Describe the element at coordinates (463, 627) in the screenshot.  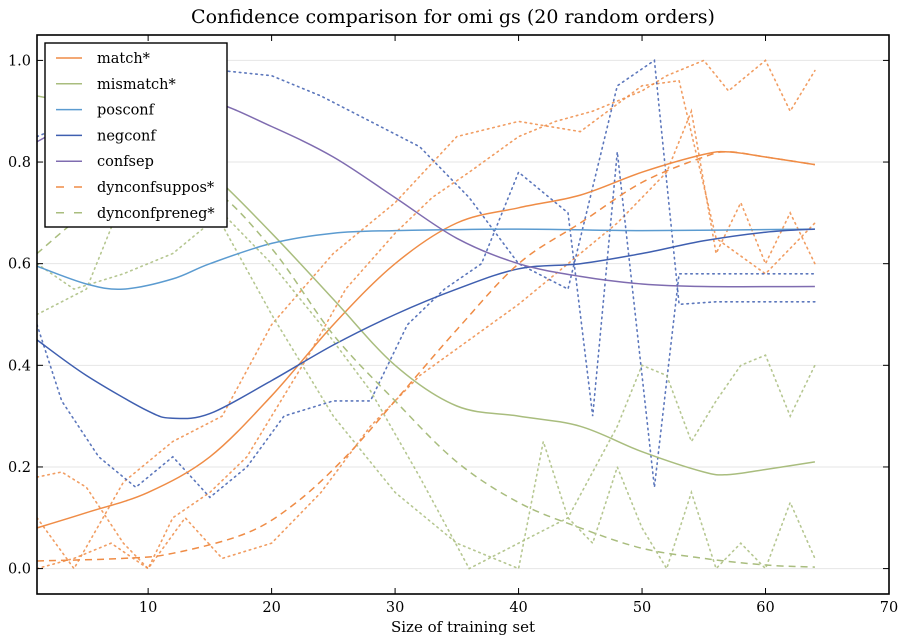
I see `x-axis-label: Size of training set` at that location.